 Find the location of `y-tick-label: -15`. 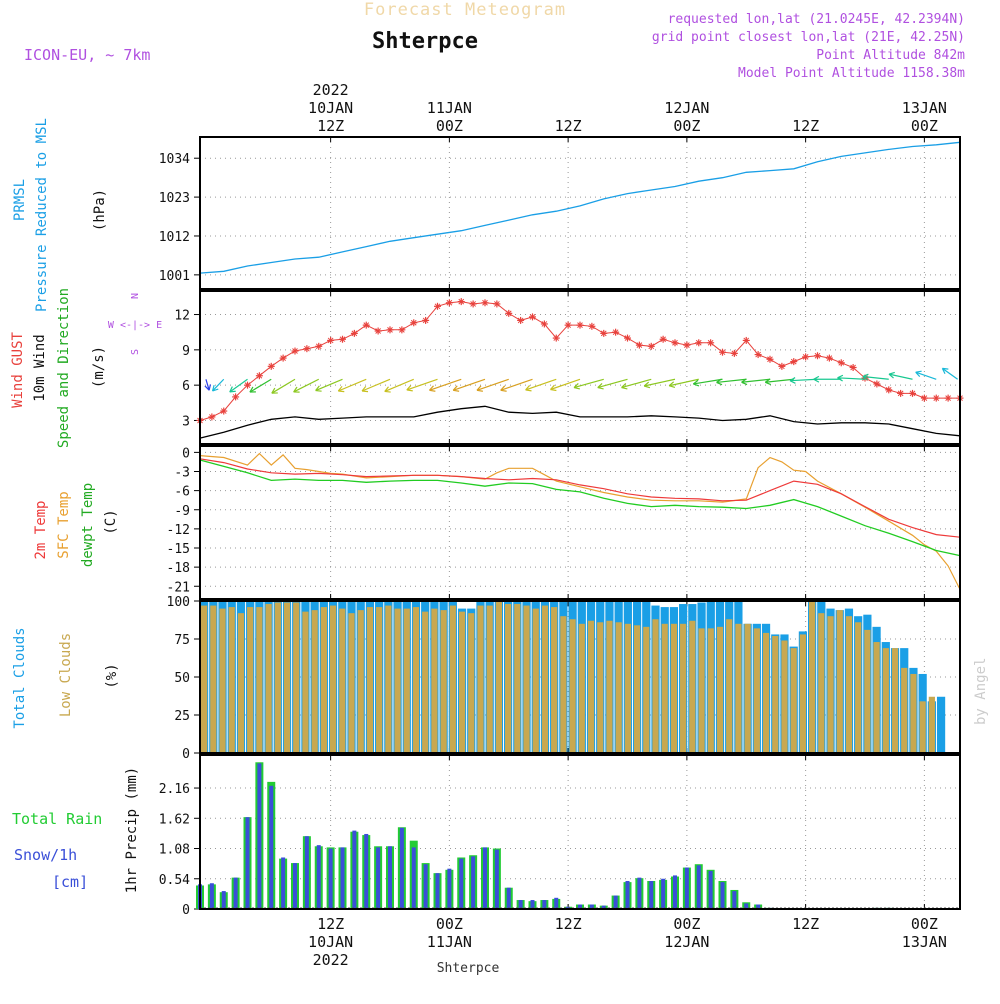

y-tick-label: -15 is located at coordinates (178, 549).